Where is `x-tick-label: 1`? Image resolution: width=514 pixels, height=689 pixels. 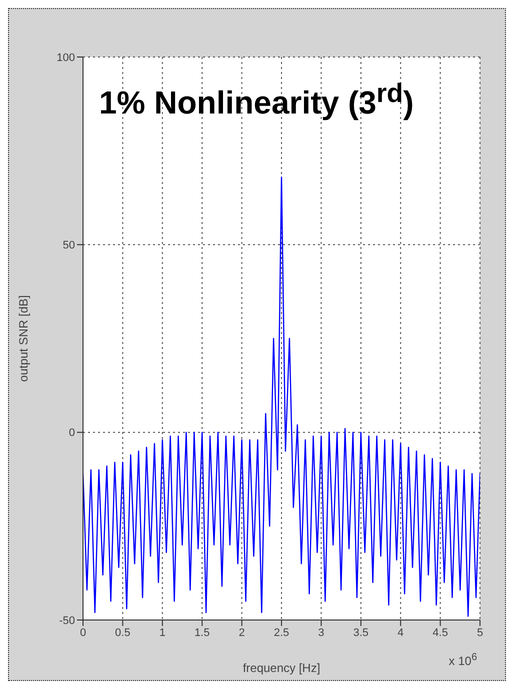
x-tick-label: 1 is located at coordinates (162, 632).